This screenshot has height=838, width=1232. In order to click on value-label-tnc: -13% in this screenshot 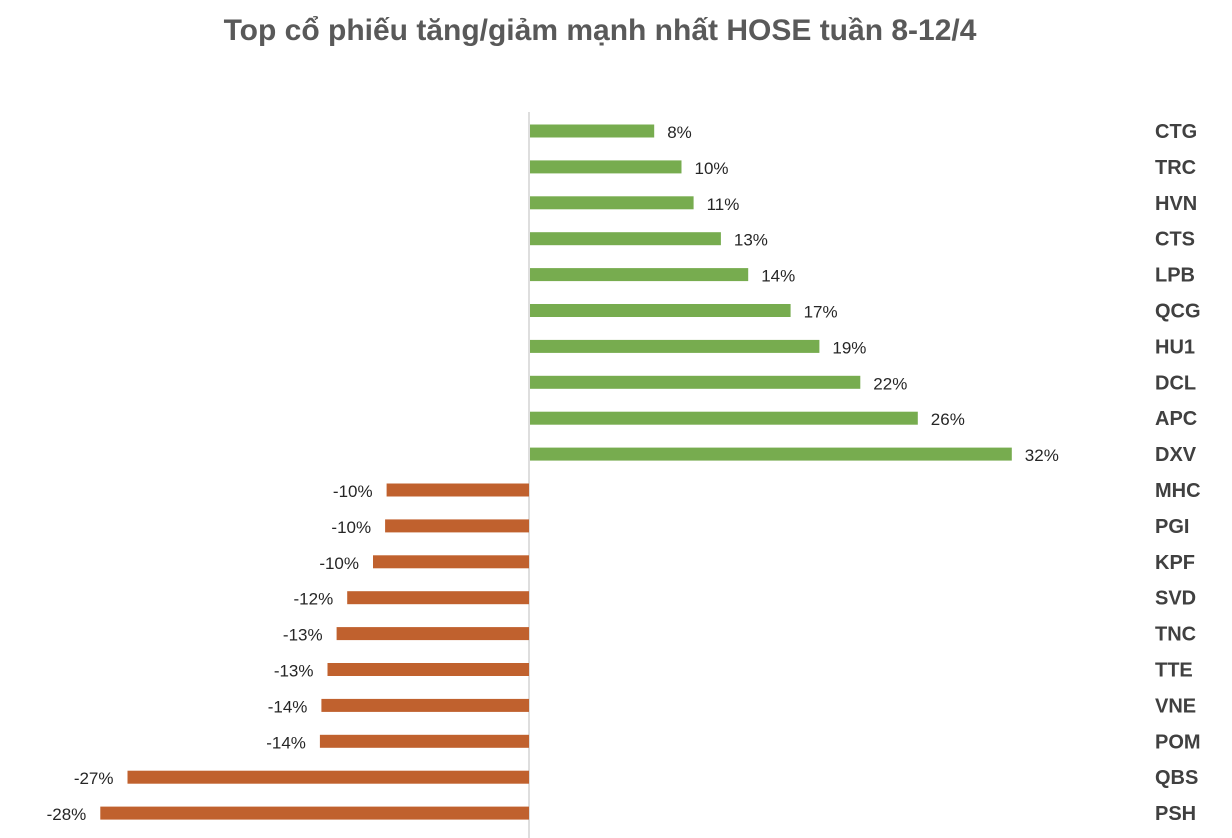, I will do `click(303, 635)`.